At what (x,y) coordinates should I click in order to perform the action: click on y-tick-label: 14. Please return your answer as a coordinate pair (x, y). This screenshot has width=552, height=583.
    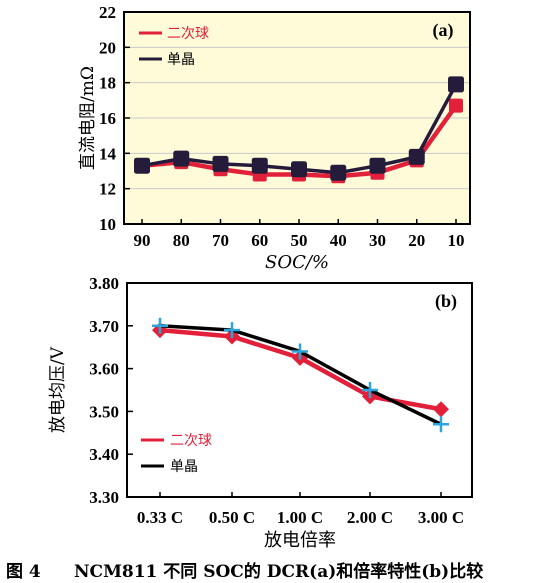
    Looking at the image, I should click on (108, 153).